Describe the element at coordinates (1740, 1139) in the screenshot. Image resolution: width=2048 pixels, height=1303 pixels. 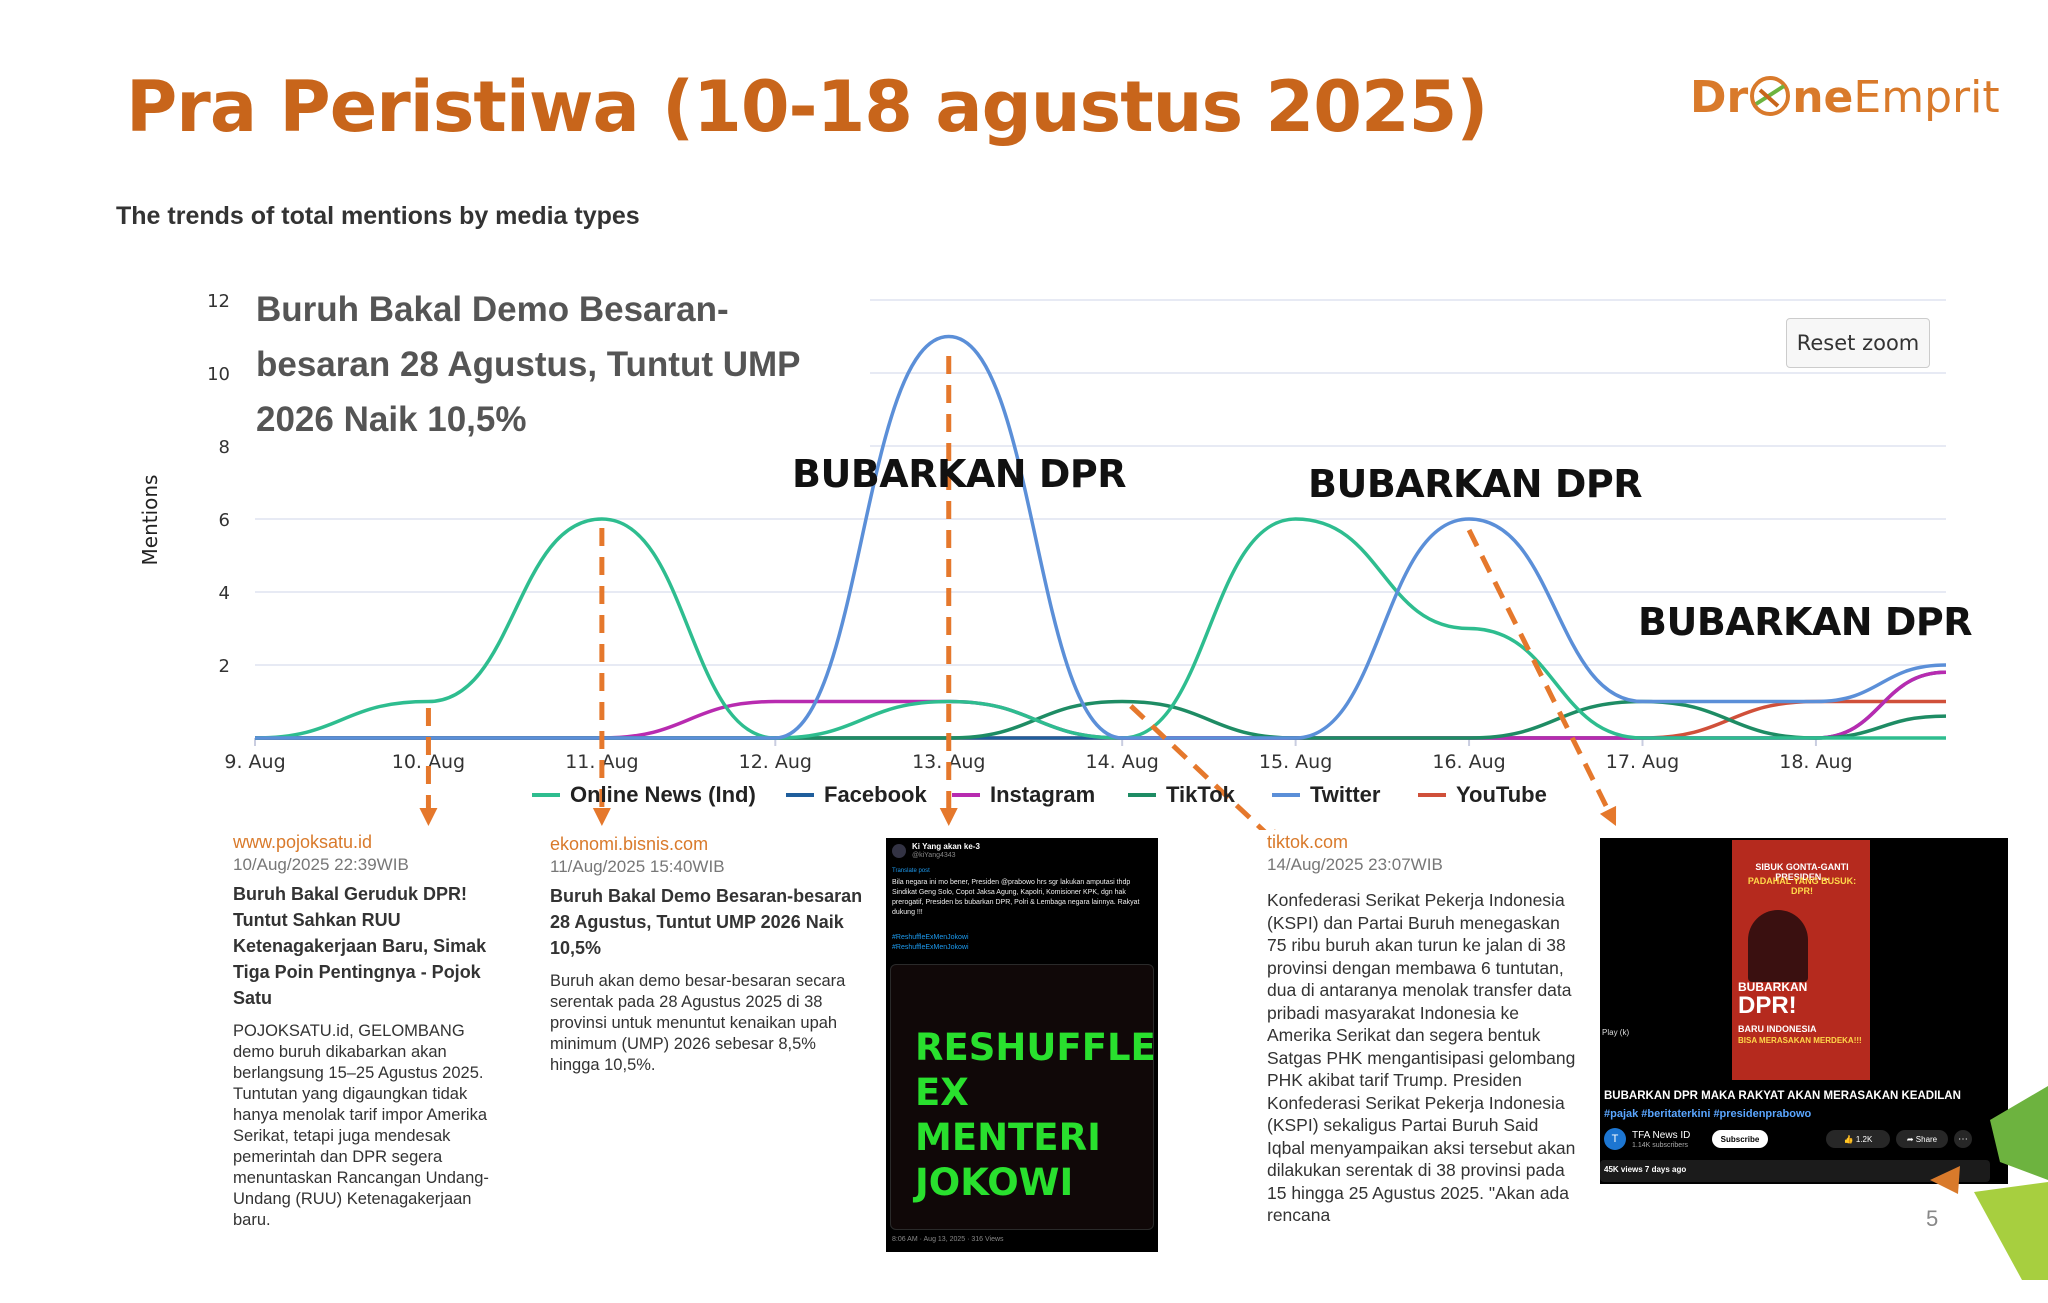
I see `subscribe-button: Subscribe` at that location.